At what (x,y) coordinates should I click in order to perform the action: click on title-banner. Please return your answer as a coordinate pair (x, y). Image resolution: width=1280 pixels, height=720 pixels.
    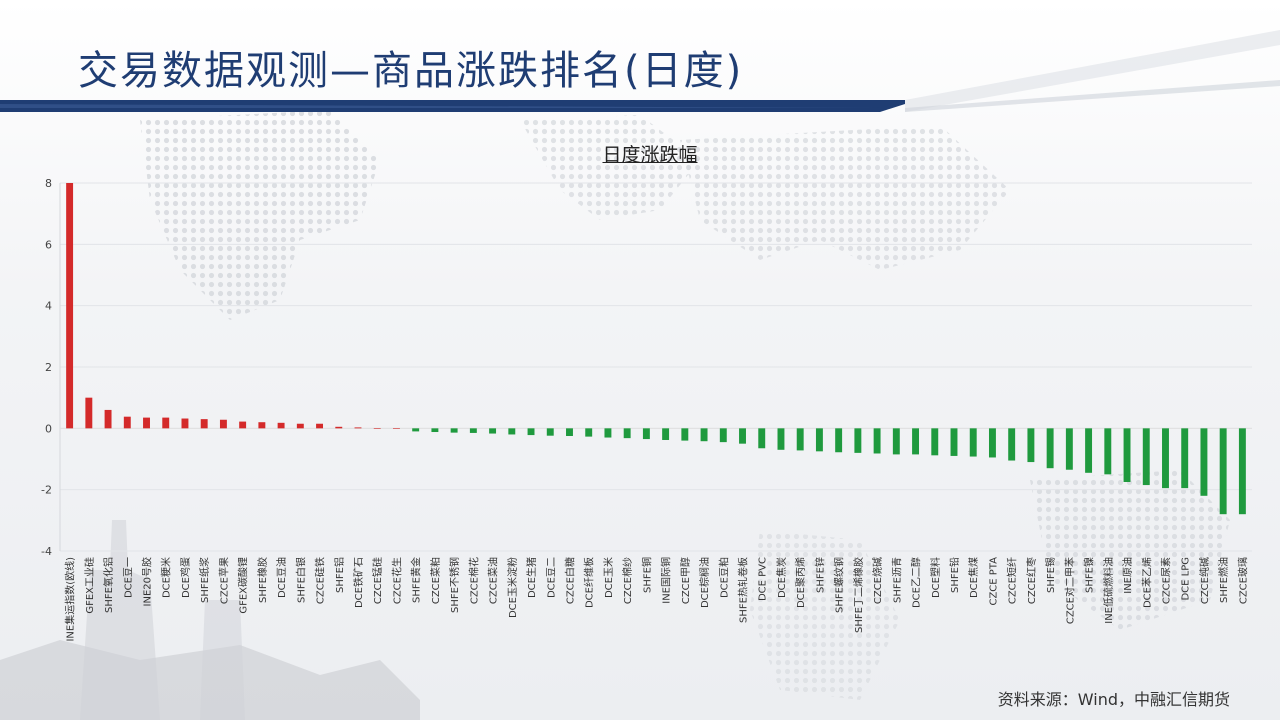
    Looking at the image, I should click on (640, 71).